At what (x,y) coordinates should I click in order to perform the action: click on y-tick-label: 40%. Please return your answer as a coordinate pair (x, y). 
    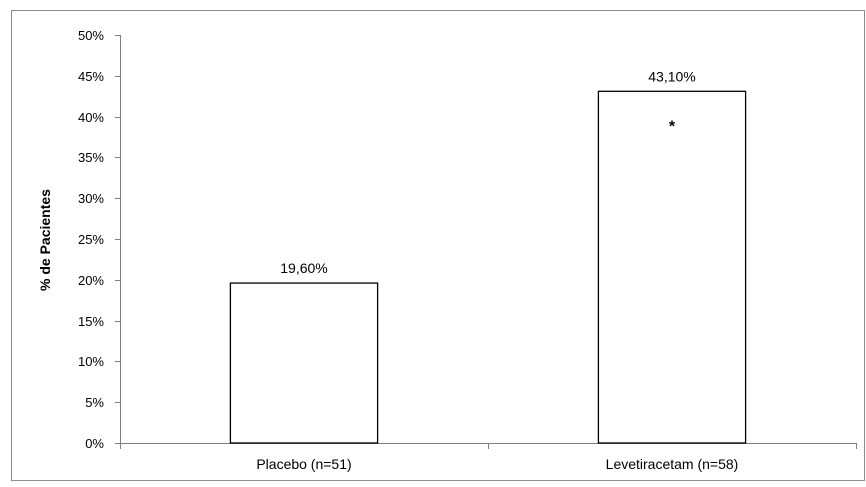
    Looking at the image, I should click on (91, 117).